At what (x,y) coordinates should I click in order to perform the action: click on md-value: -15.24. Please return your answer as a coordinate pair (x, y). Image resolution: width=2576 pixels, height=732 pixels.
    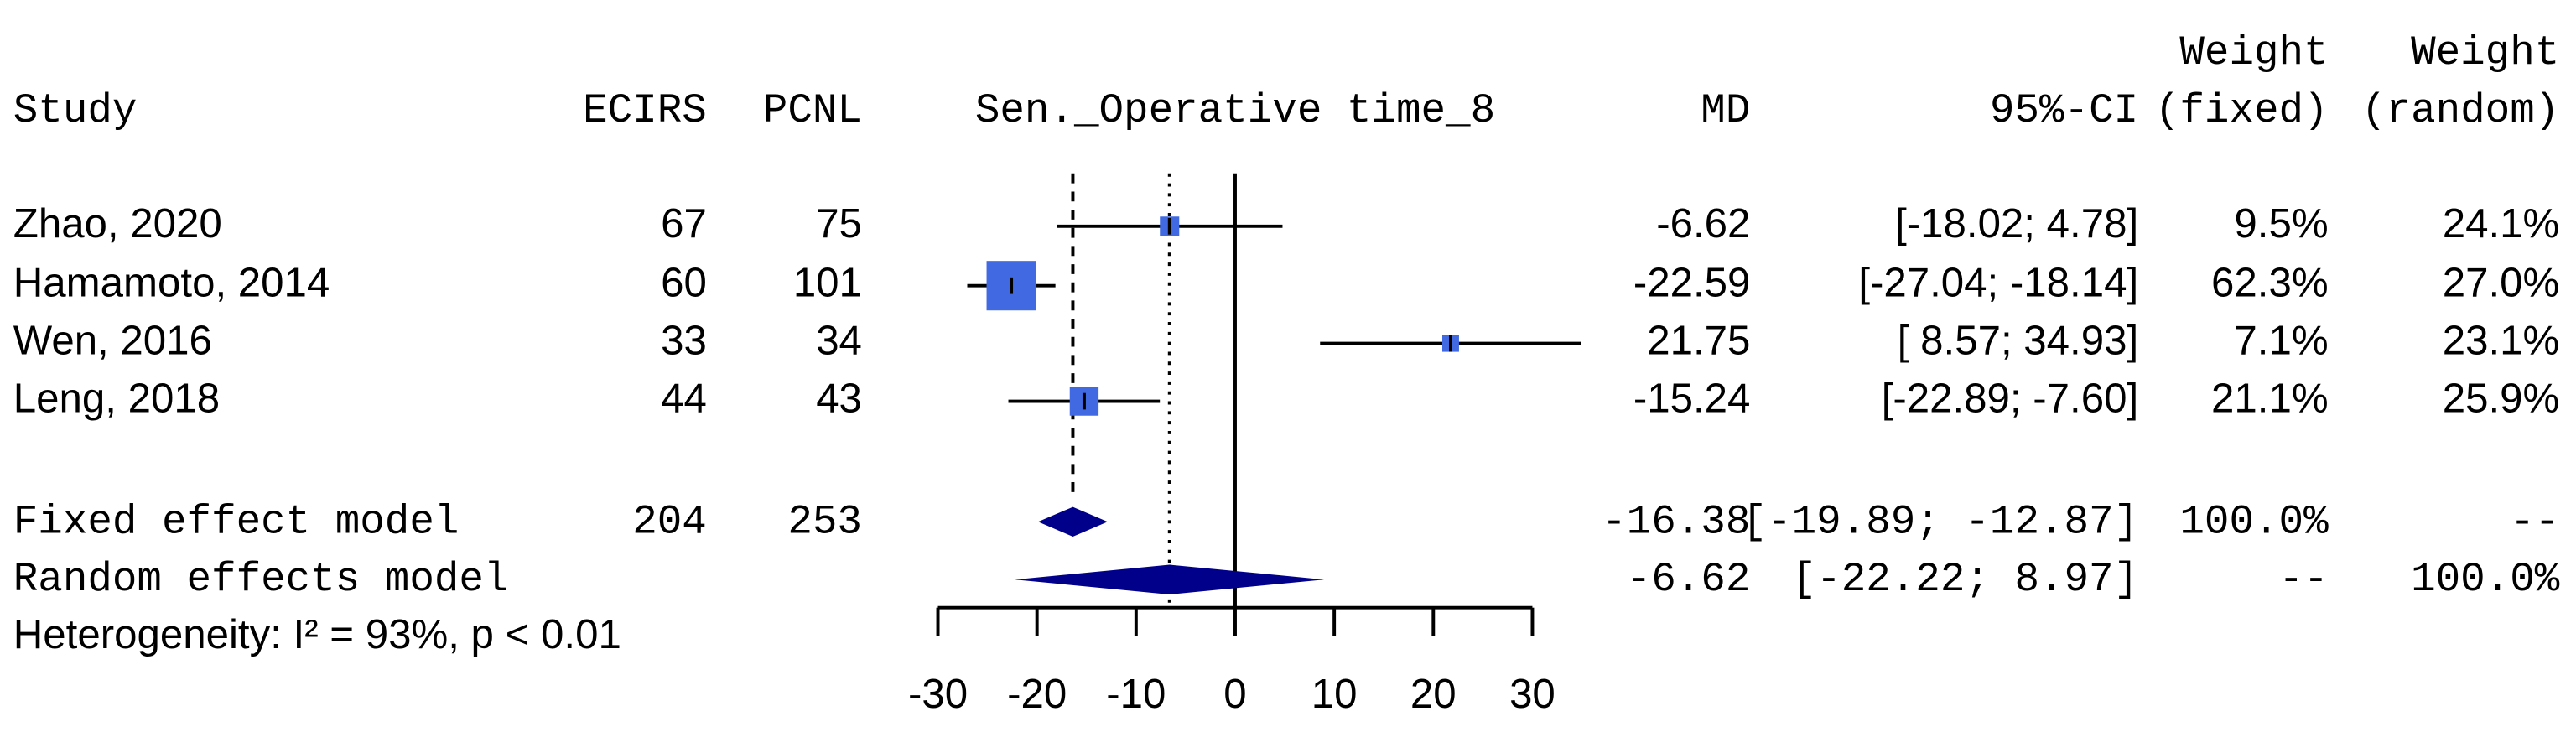
    Looking at the image, I should click on (1692, 399).